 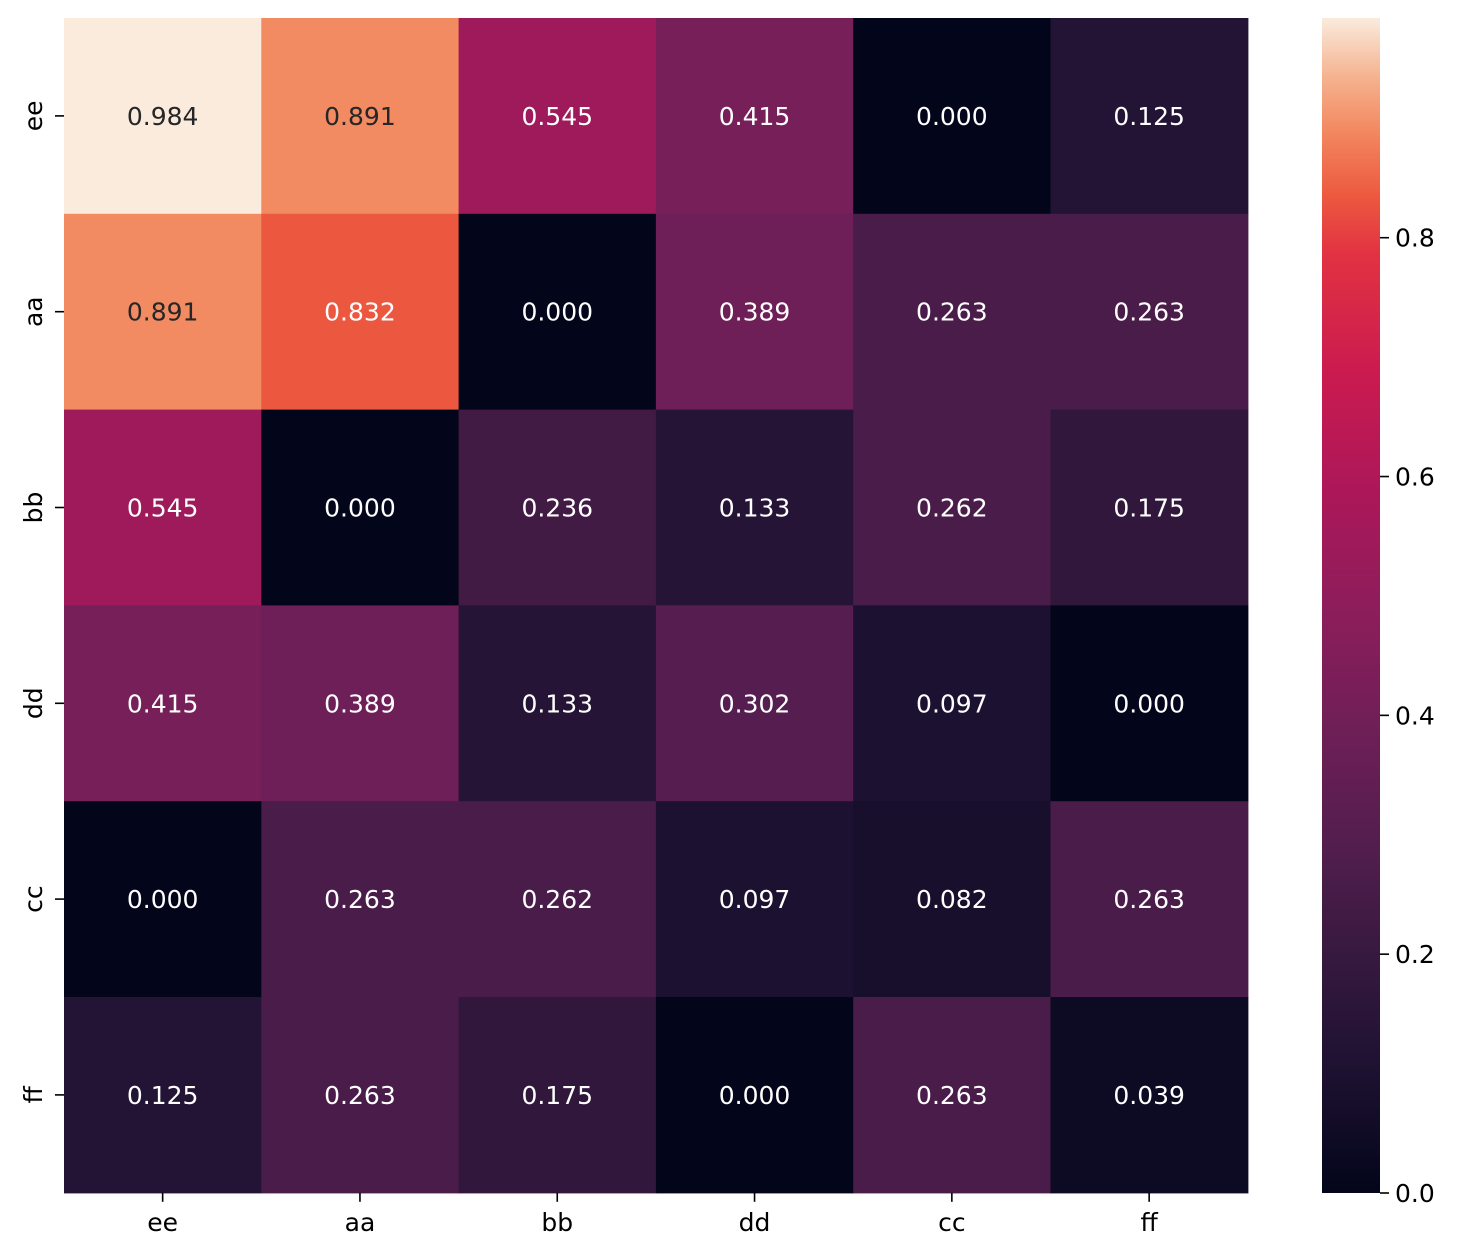 I want to click on y-tick-label: cc, so click(x=33, y=899).